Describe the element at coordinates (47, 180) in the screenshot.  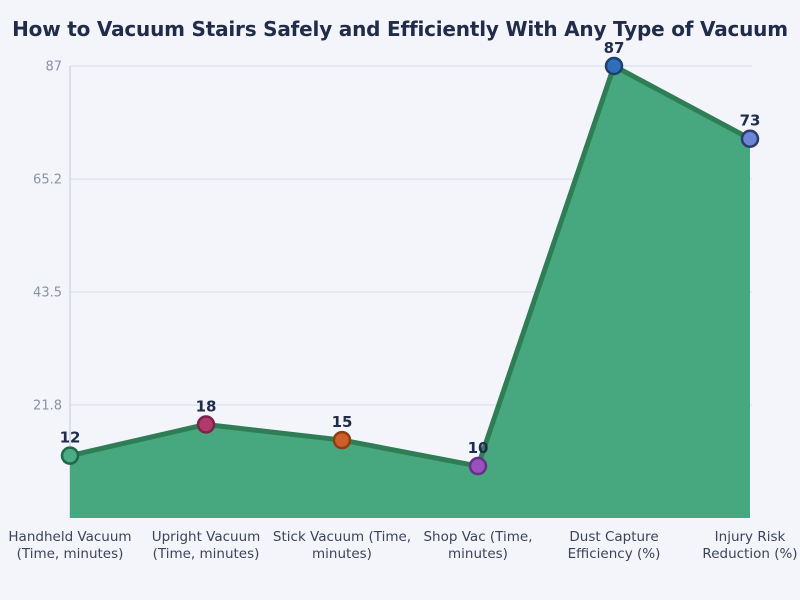
I see `y-tick-label: 65.2` at that location.